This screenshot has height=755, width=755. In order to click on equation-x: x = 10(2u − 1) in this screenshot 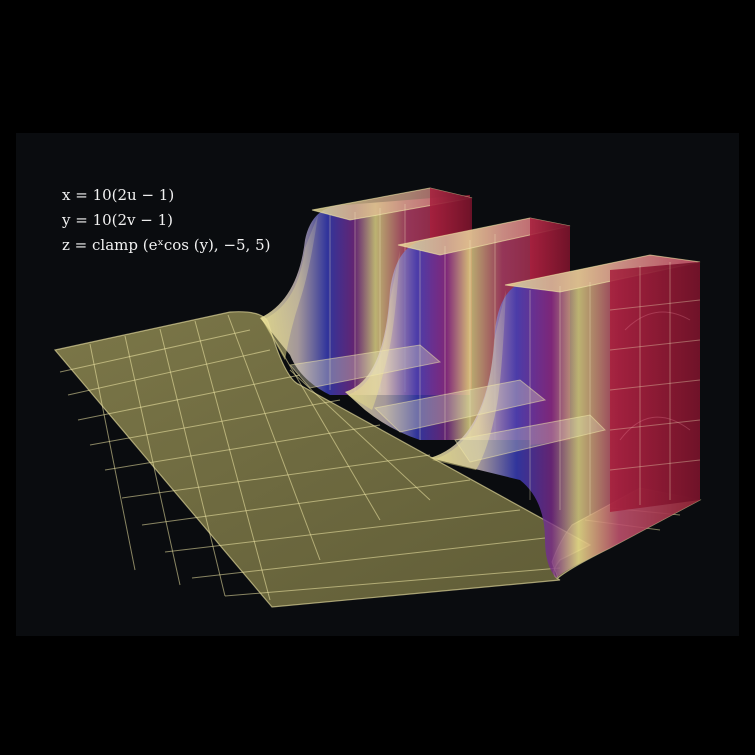, I will do `click(118, 195)`.